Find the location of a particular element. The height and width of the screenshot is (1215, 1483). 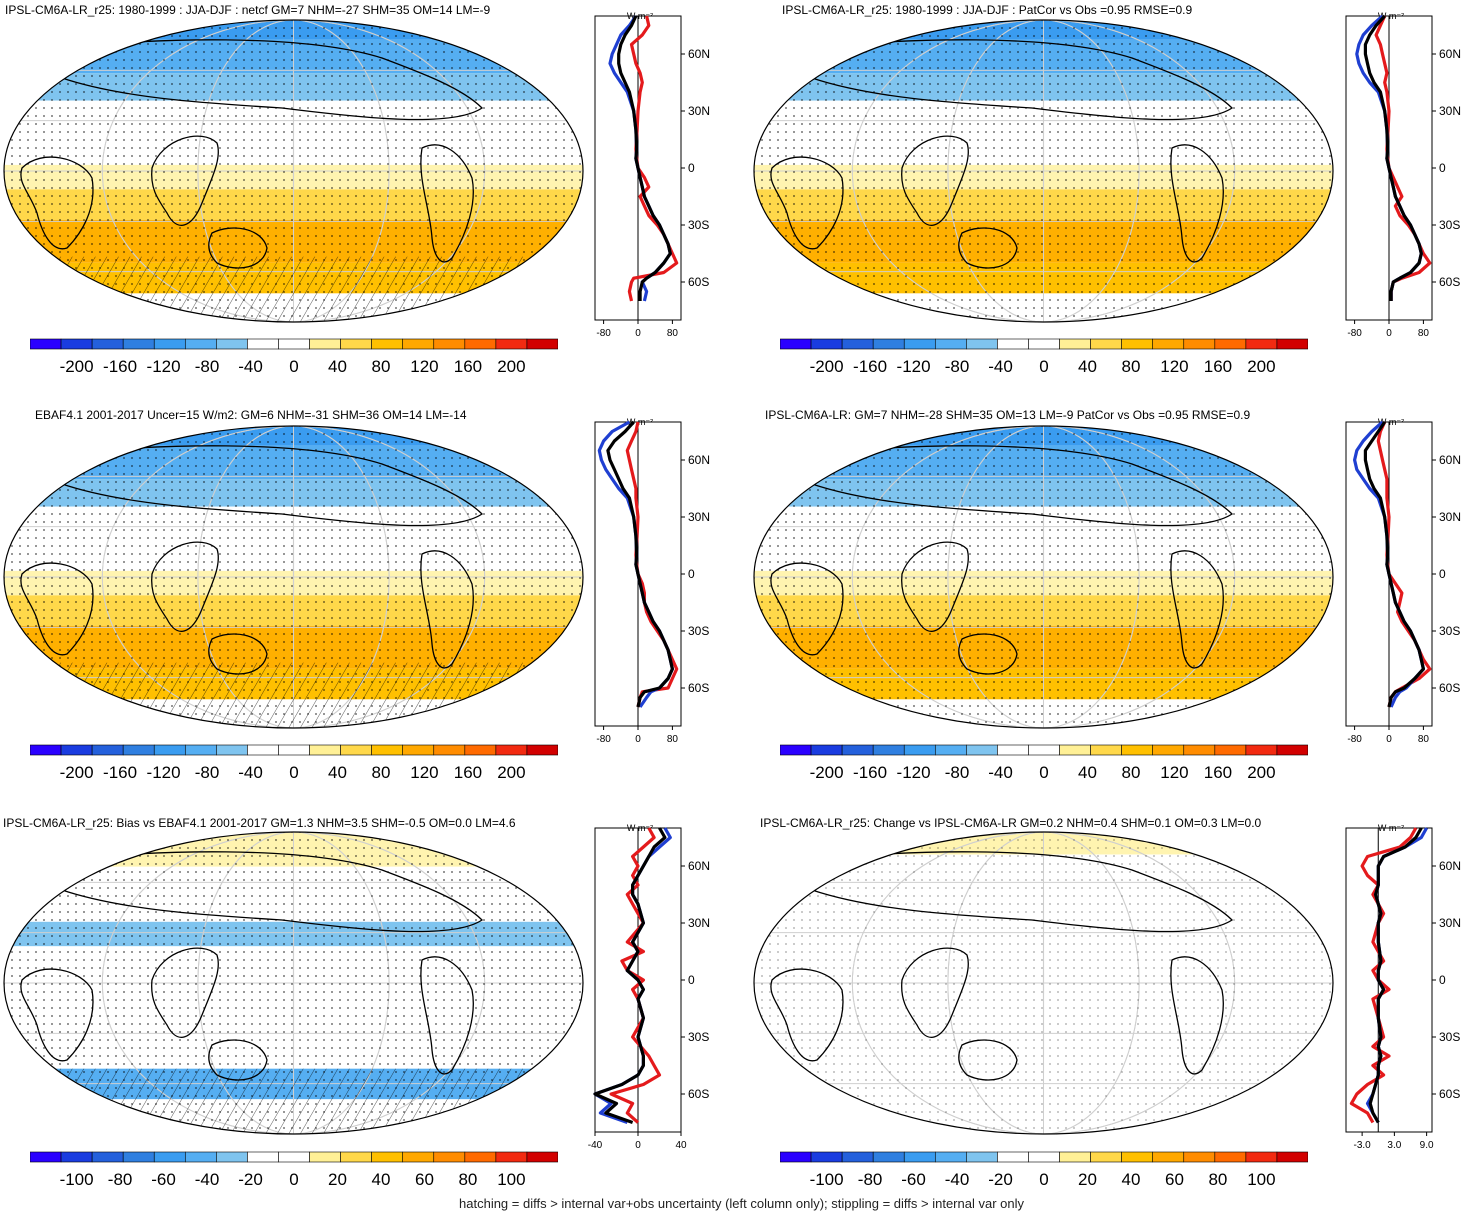

colorbar-tick-label: 120 is located at coordinates (424, 366).